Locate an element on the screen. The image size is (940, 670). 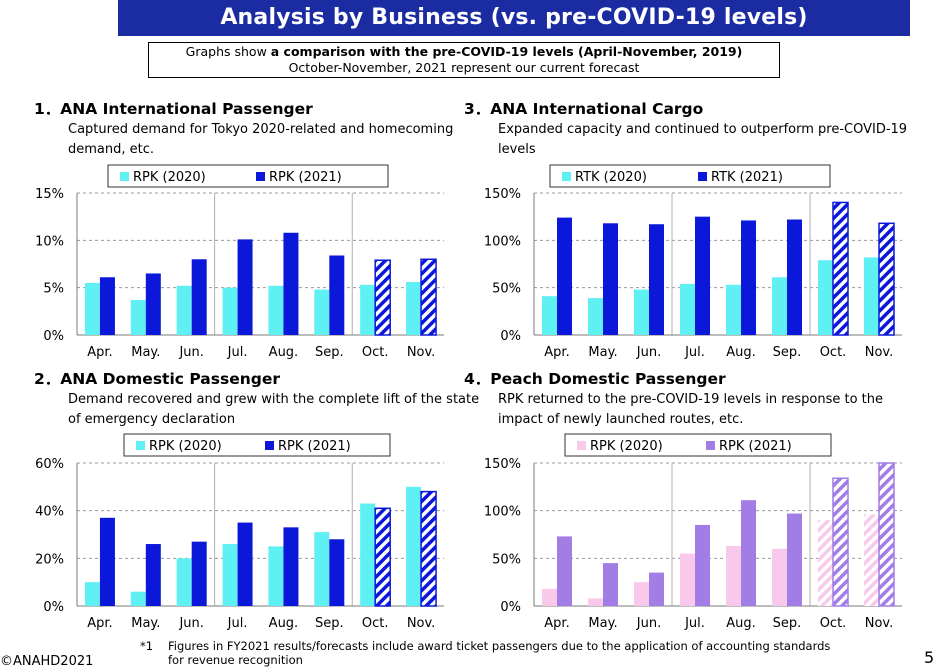
y-tick-label: 10% is located at coordinates (49, 241).